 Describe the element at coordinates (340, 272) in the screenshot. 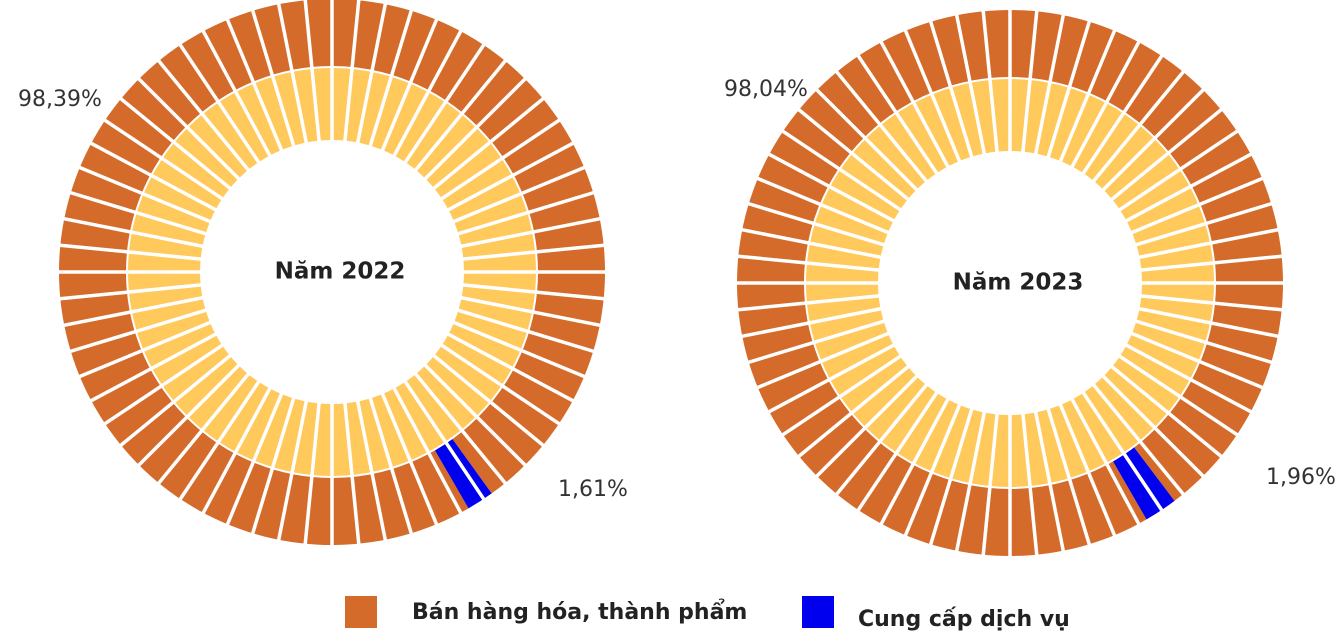

I see `chart-title: Năm 2022` at that location.